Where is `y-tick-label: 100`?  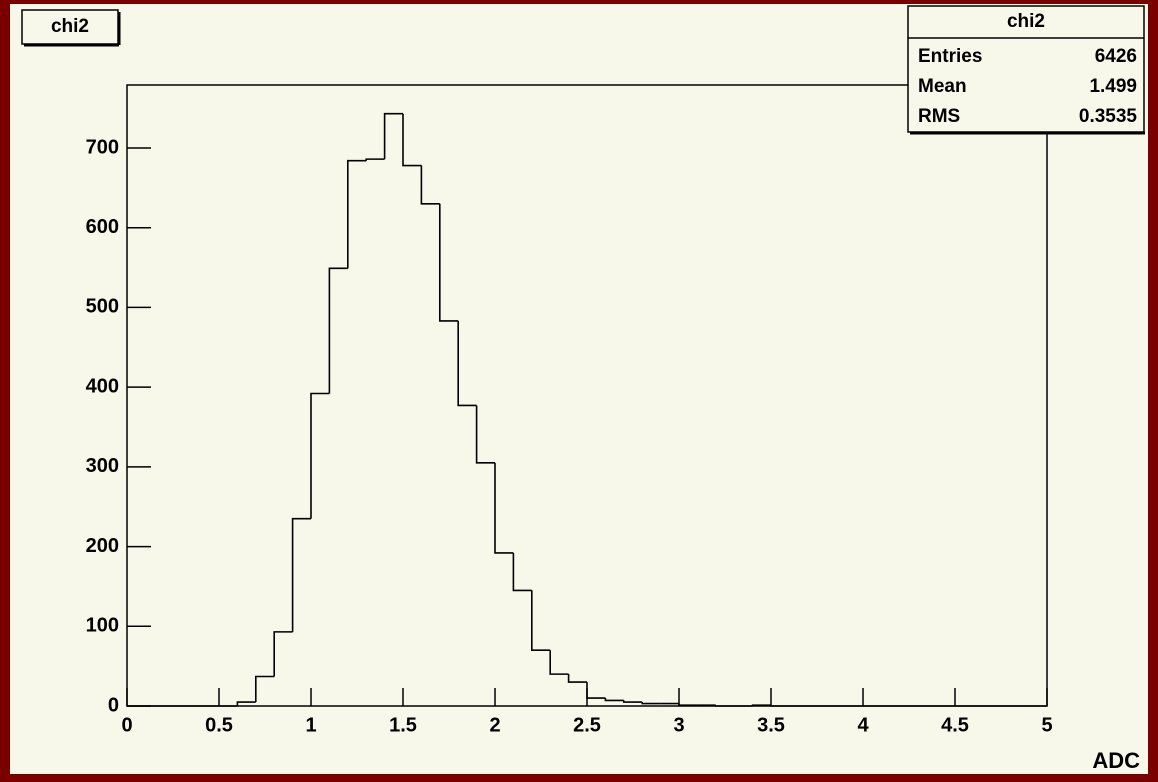 y-tick-label: 100 is located at coordinates (102, 626).